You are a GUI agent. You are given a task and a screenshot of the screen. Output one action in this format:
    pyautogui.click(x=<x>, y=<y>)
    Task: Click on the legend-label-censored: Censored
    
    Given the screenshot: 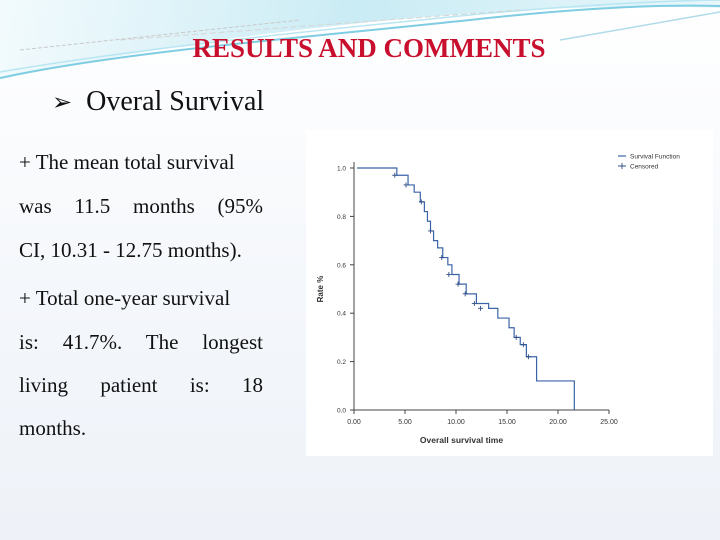 What is the action you would take?
    pyautogui.click(x=644, y=167)
    